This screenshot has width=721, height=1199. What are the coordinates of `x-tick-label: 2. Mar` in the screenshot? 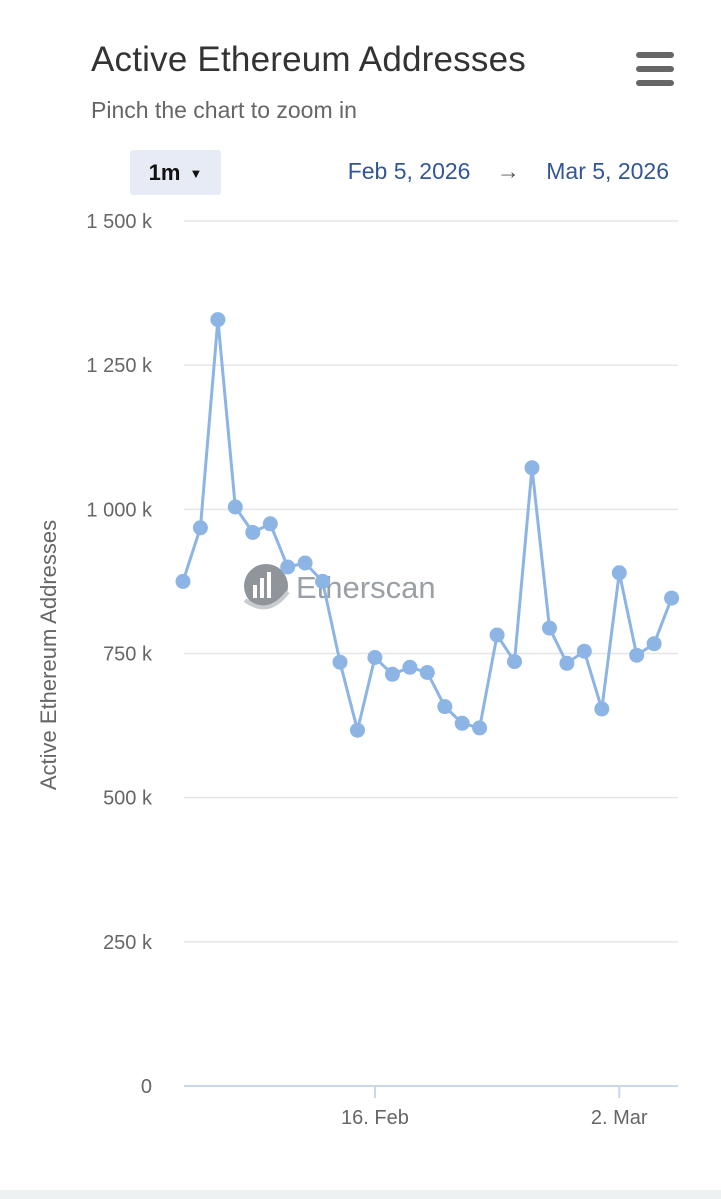 It's located at (619, 1118).